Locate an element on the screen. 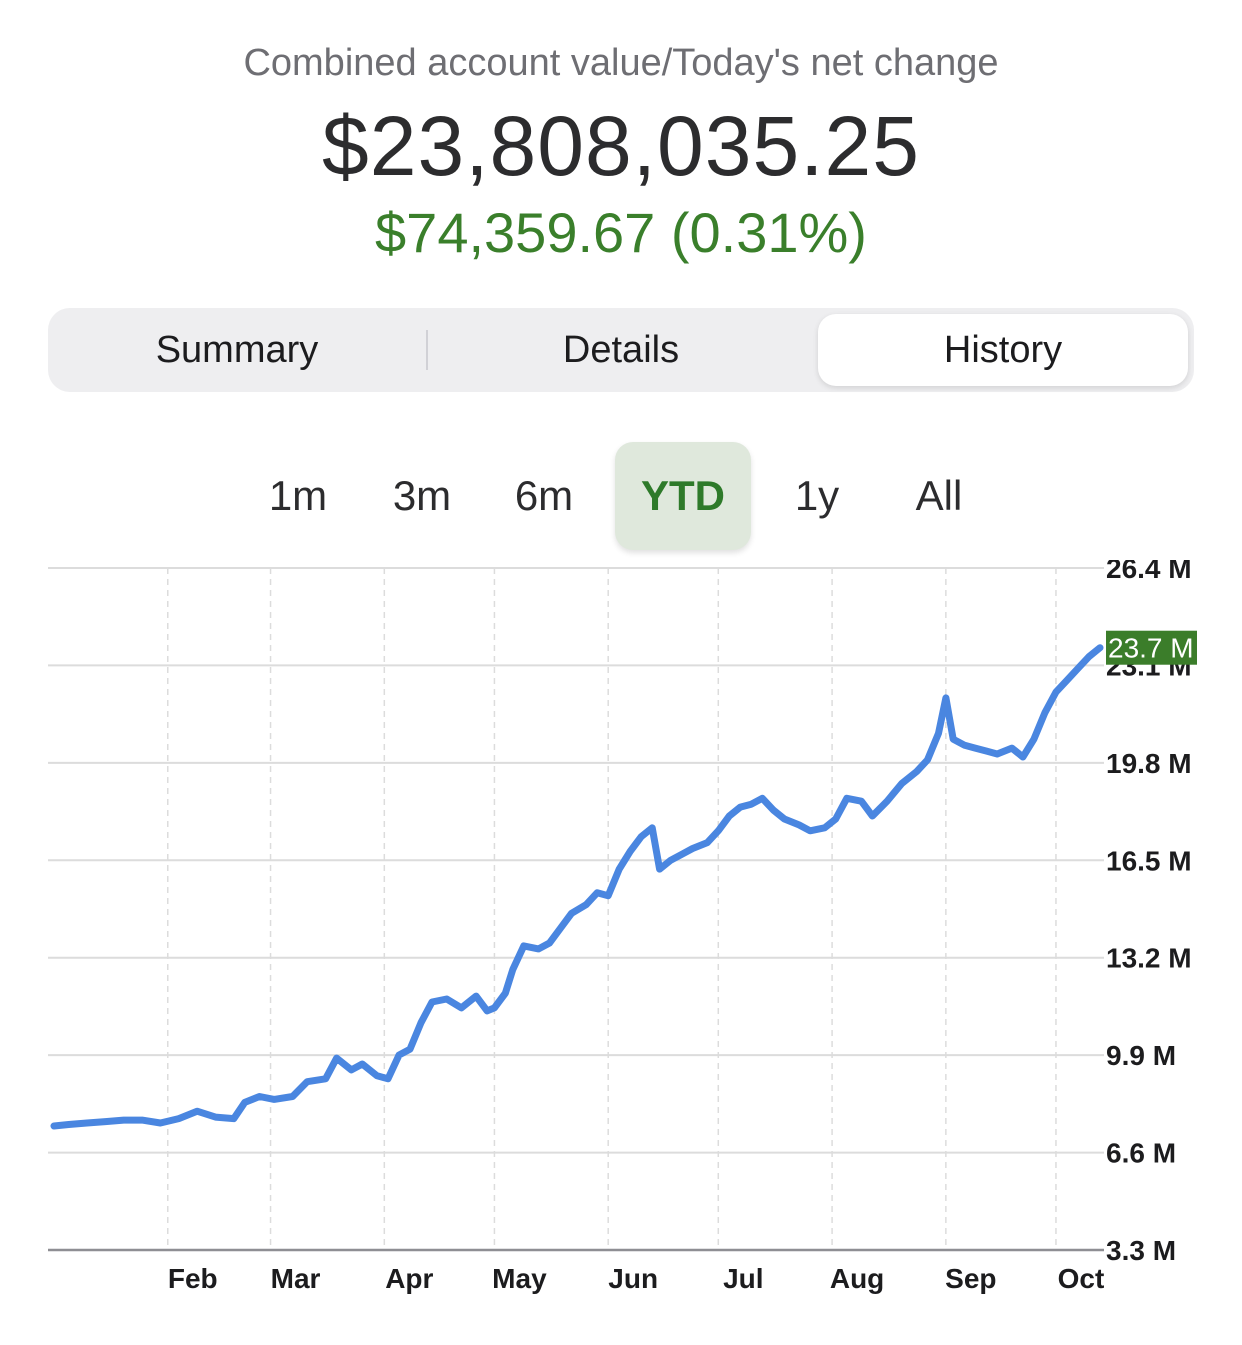  y-tick-label: 26.4 M is located at coordinates (1149, 572).